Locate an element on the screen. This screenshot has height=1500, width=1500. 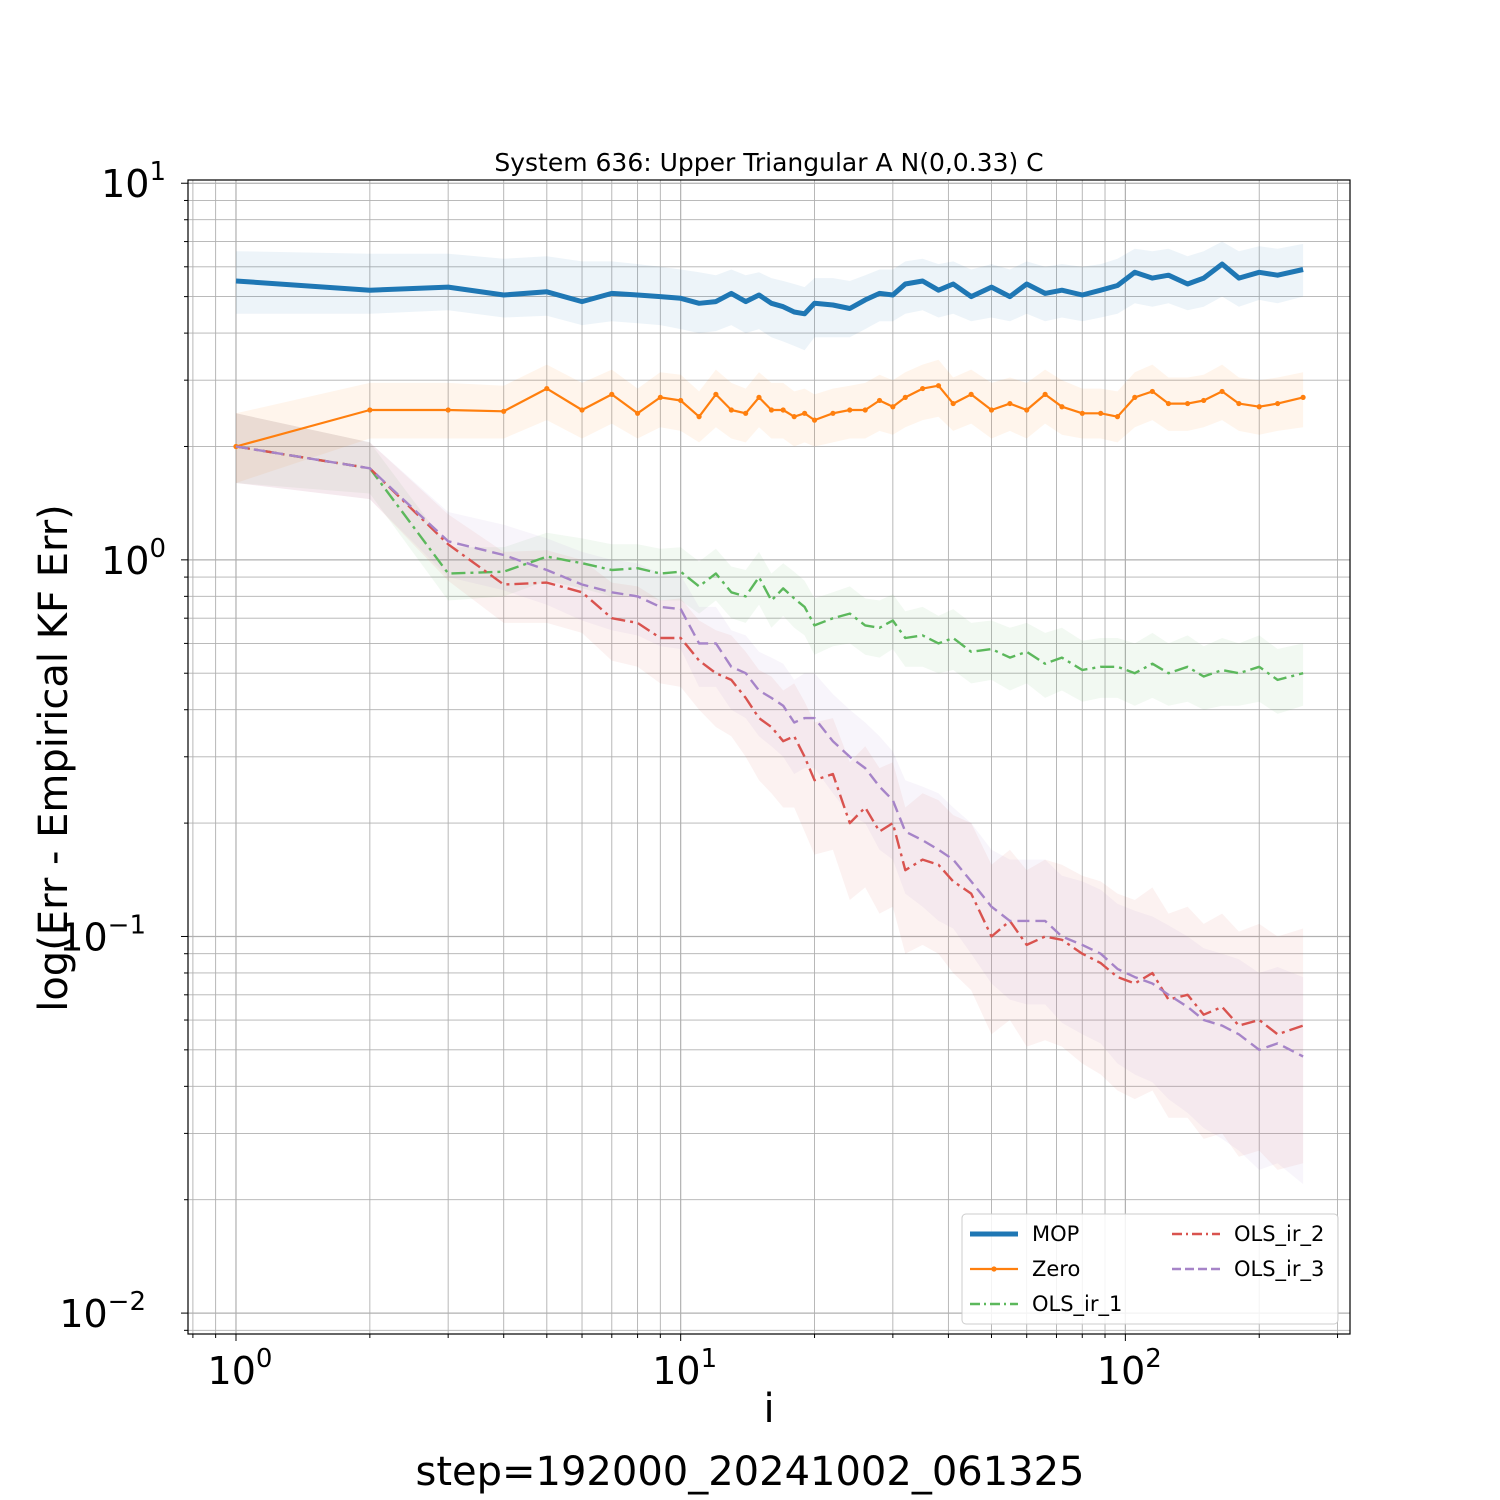
legend-label-mop: MOP is located at coordinates (1055, 1234).